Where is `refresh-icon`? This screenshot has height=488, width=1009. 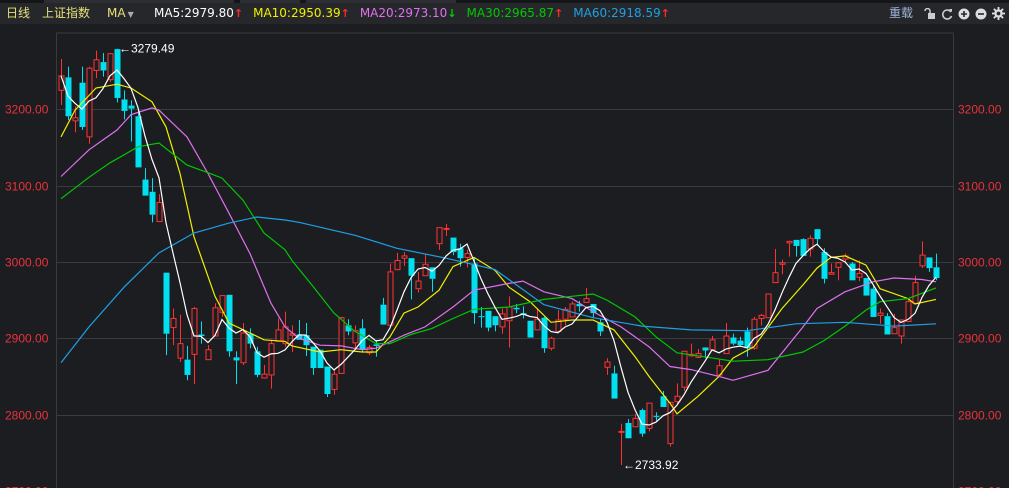 refresh-icon is located at coordinates (947, 14).